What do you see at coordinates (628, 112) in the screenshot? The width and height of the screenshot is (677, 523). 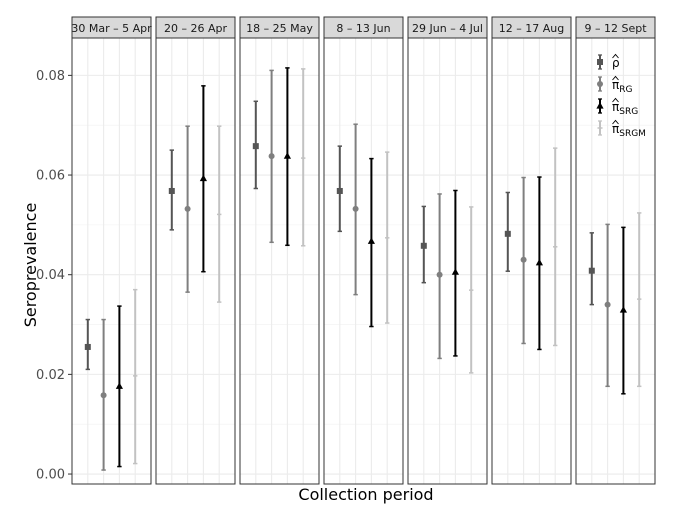 I see `legend-label-subscript: SRG` at bounding box center [628, 112].